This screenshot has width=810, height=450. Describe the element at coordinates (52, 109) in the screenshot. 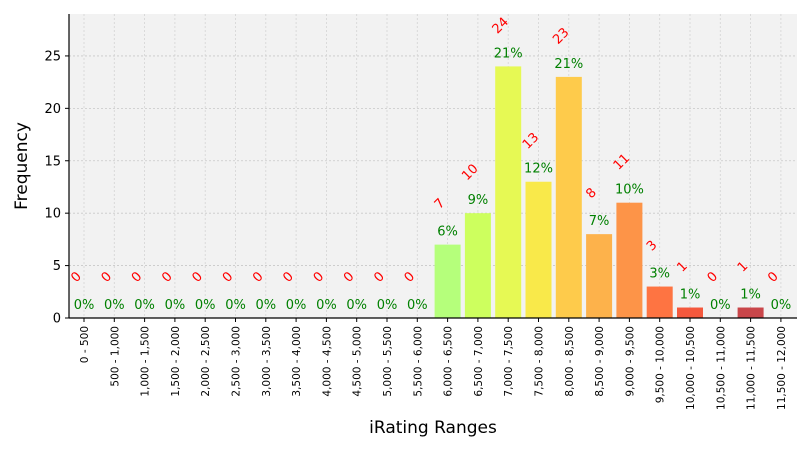

I see `y-tick-label: 20` at that location.